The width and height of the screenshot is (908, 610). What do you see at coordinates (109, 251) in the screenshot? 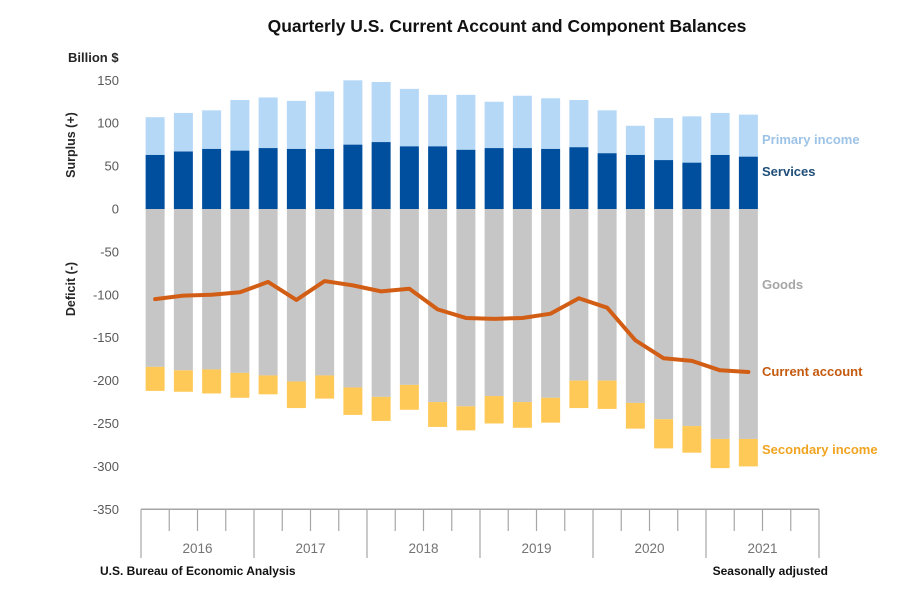
I see `y-tick-label: -50` at bounding box center [109, 251].